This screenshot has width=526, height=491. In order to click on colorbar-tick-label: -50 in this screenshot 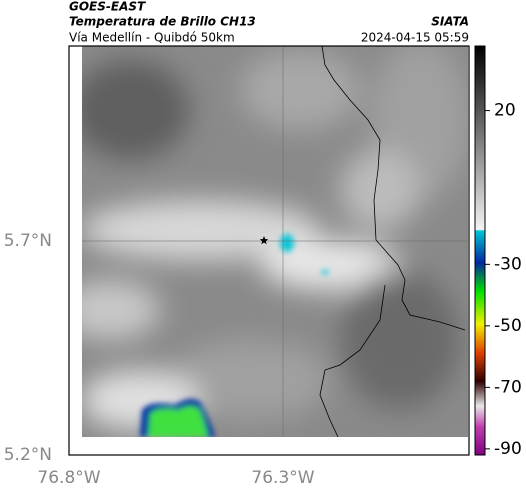, I will do `click(508, 326)`.